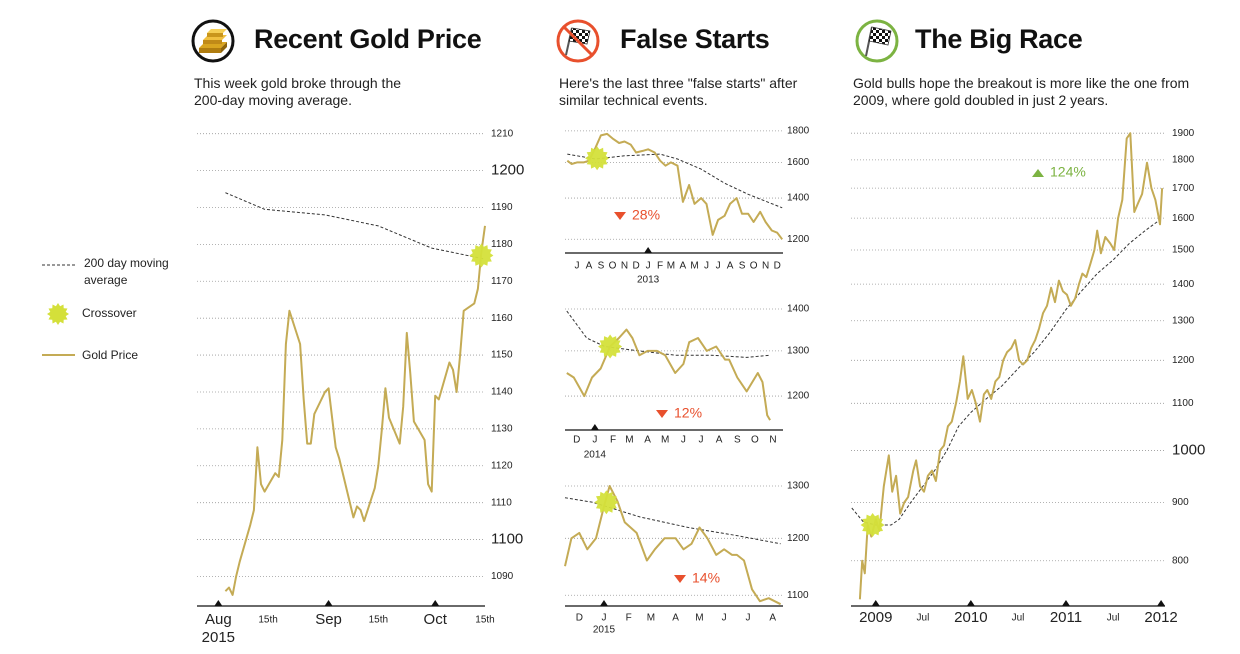 The height and width of the screenshot is (654, 1240). Describe the element at coordinates (777, 266) in the screenshot. I see `x-tick-label: D` at that location.